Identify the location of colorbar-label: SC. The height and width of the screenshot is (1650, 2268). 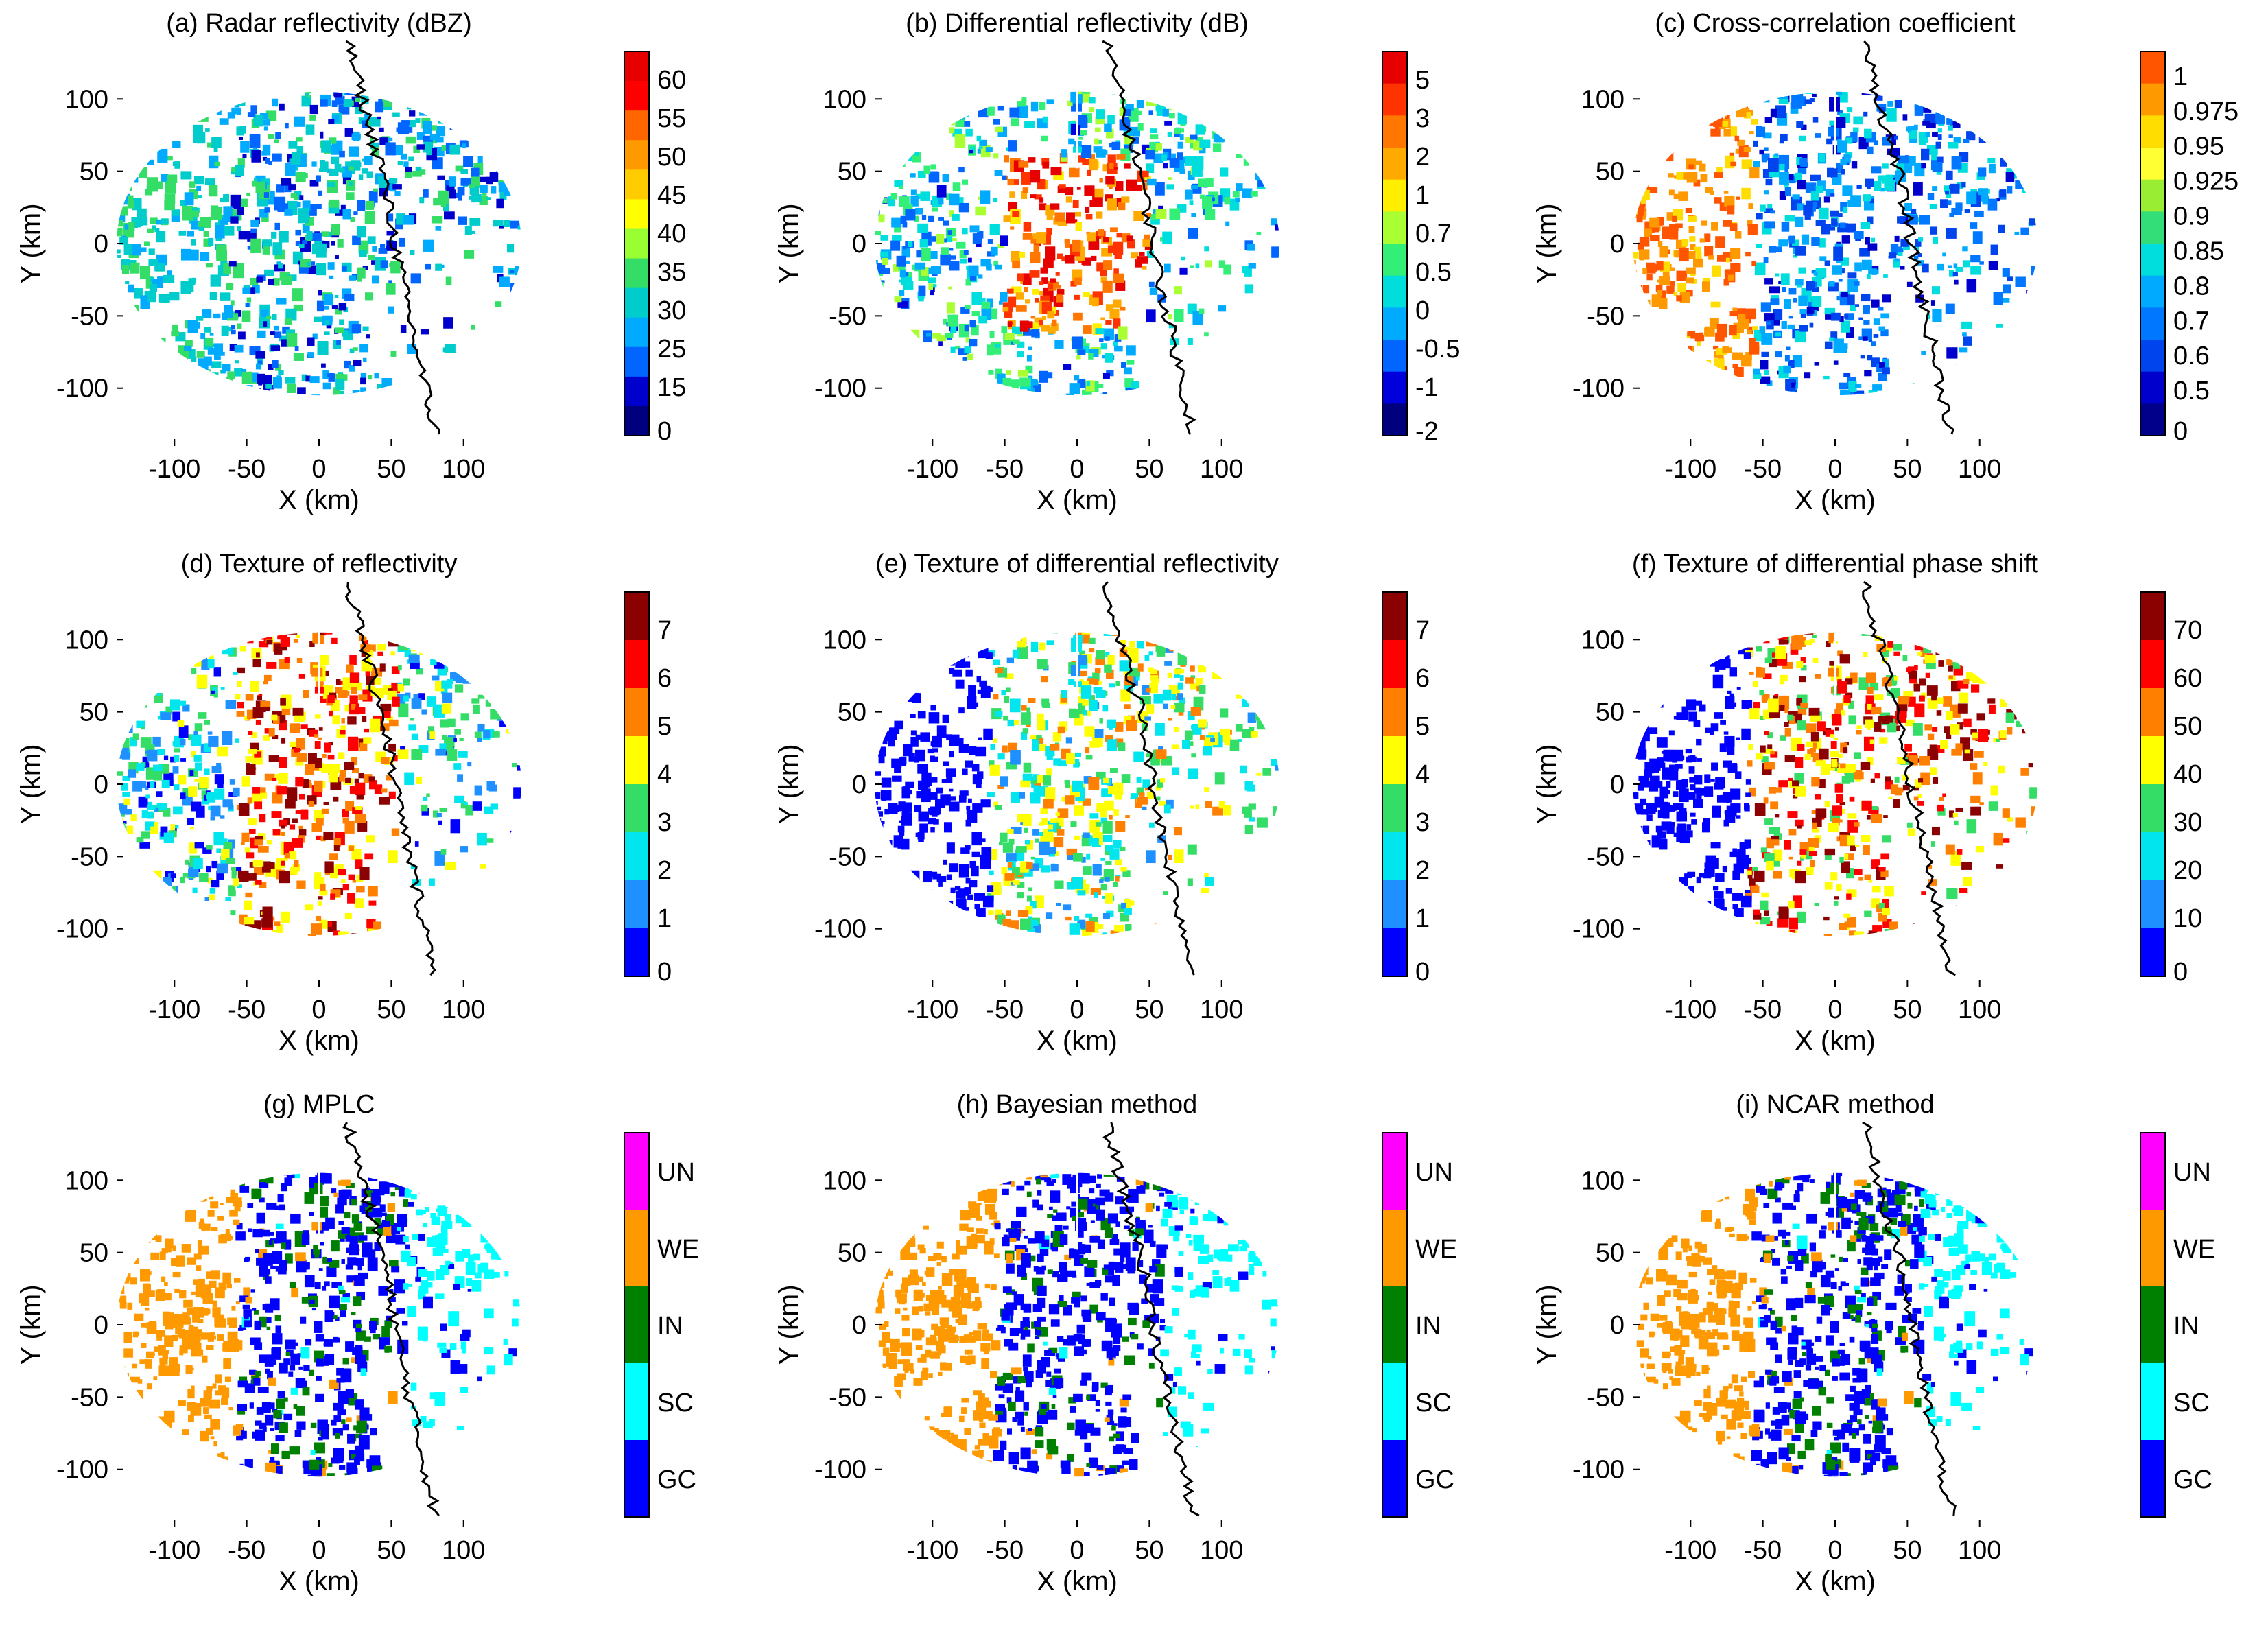
(1433, 1403).